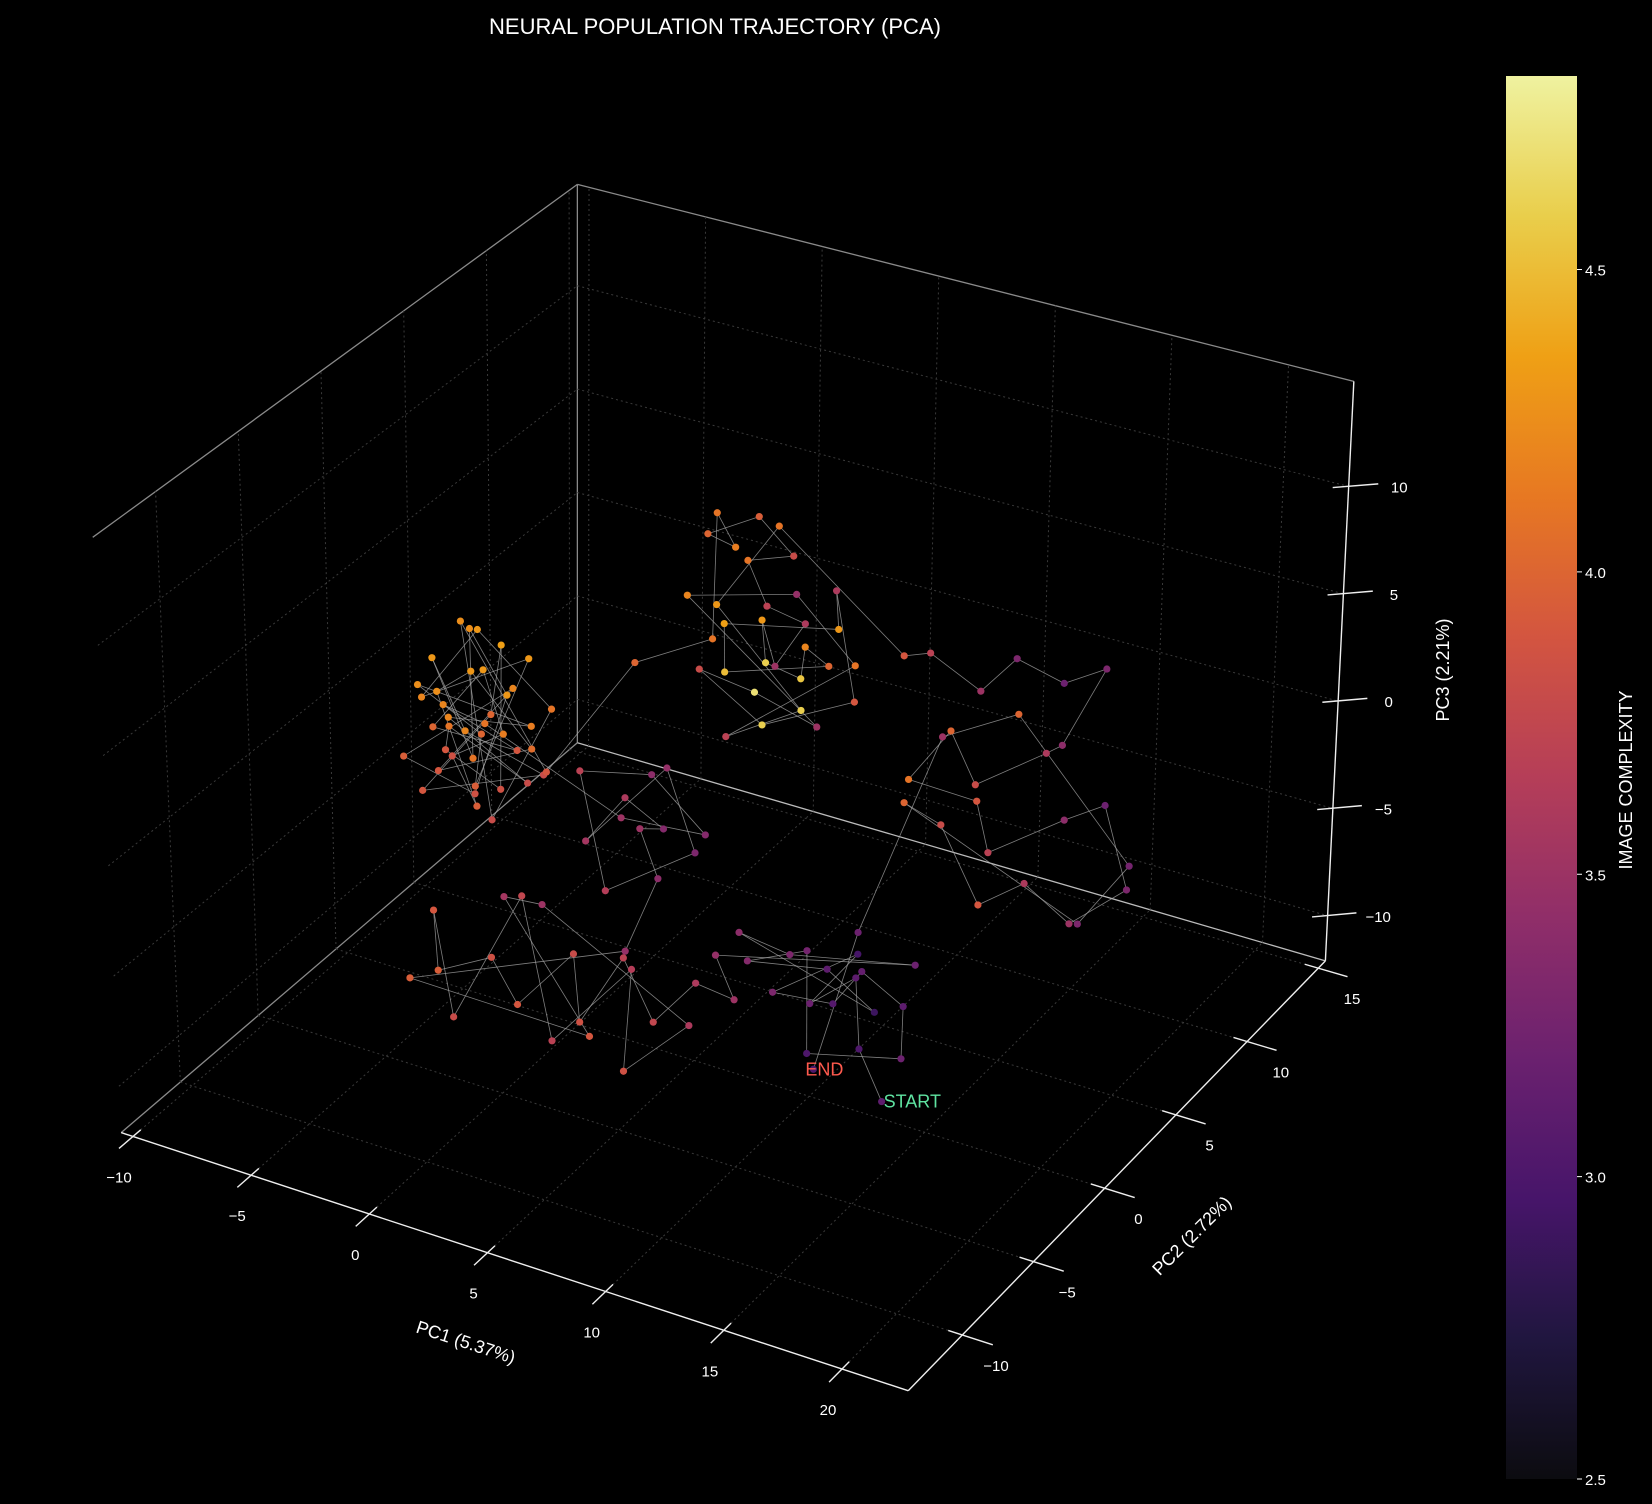  I want to click on y-tick-label: 10, so click(1280, 1072).